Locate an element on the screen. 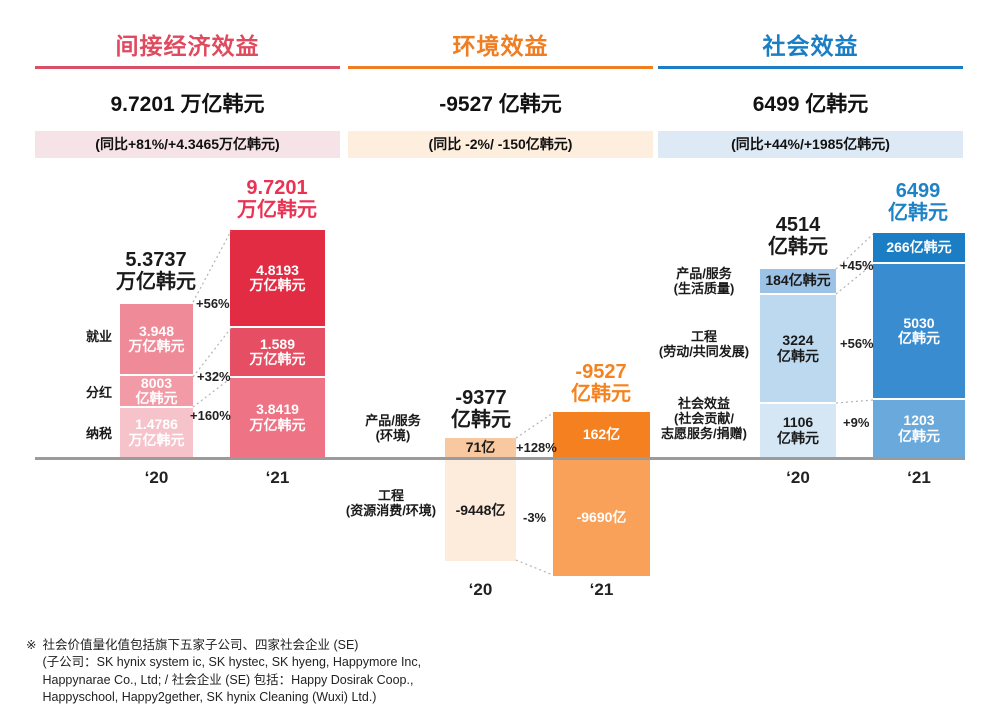 This screenshot has height=722, width=1000. bar-total-2020-economic: 5.3737 万亿韩元 is located at coordinates (156, 271).